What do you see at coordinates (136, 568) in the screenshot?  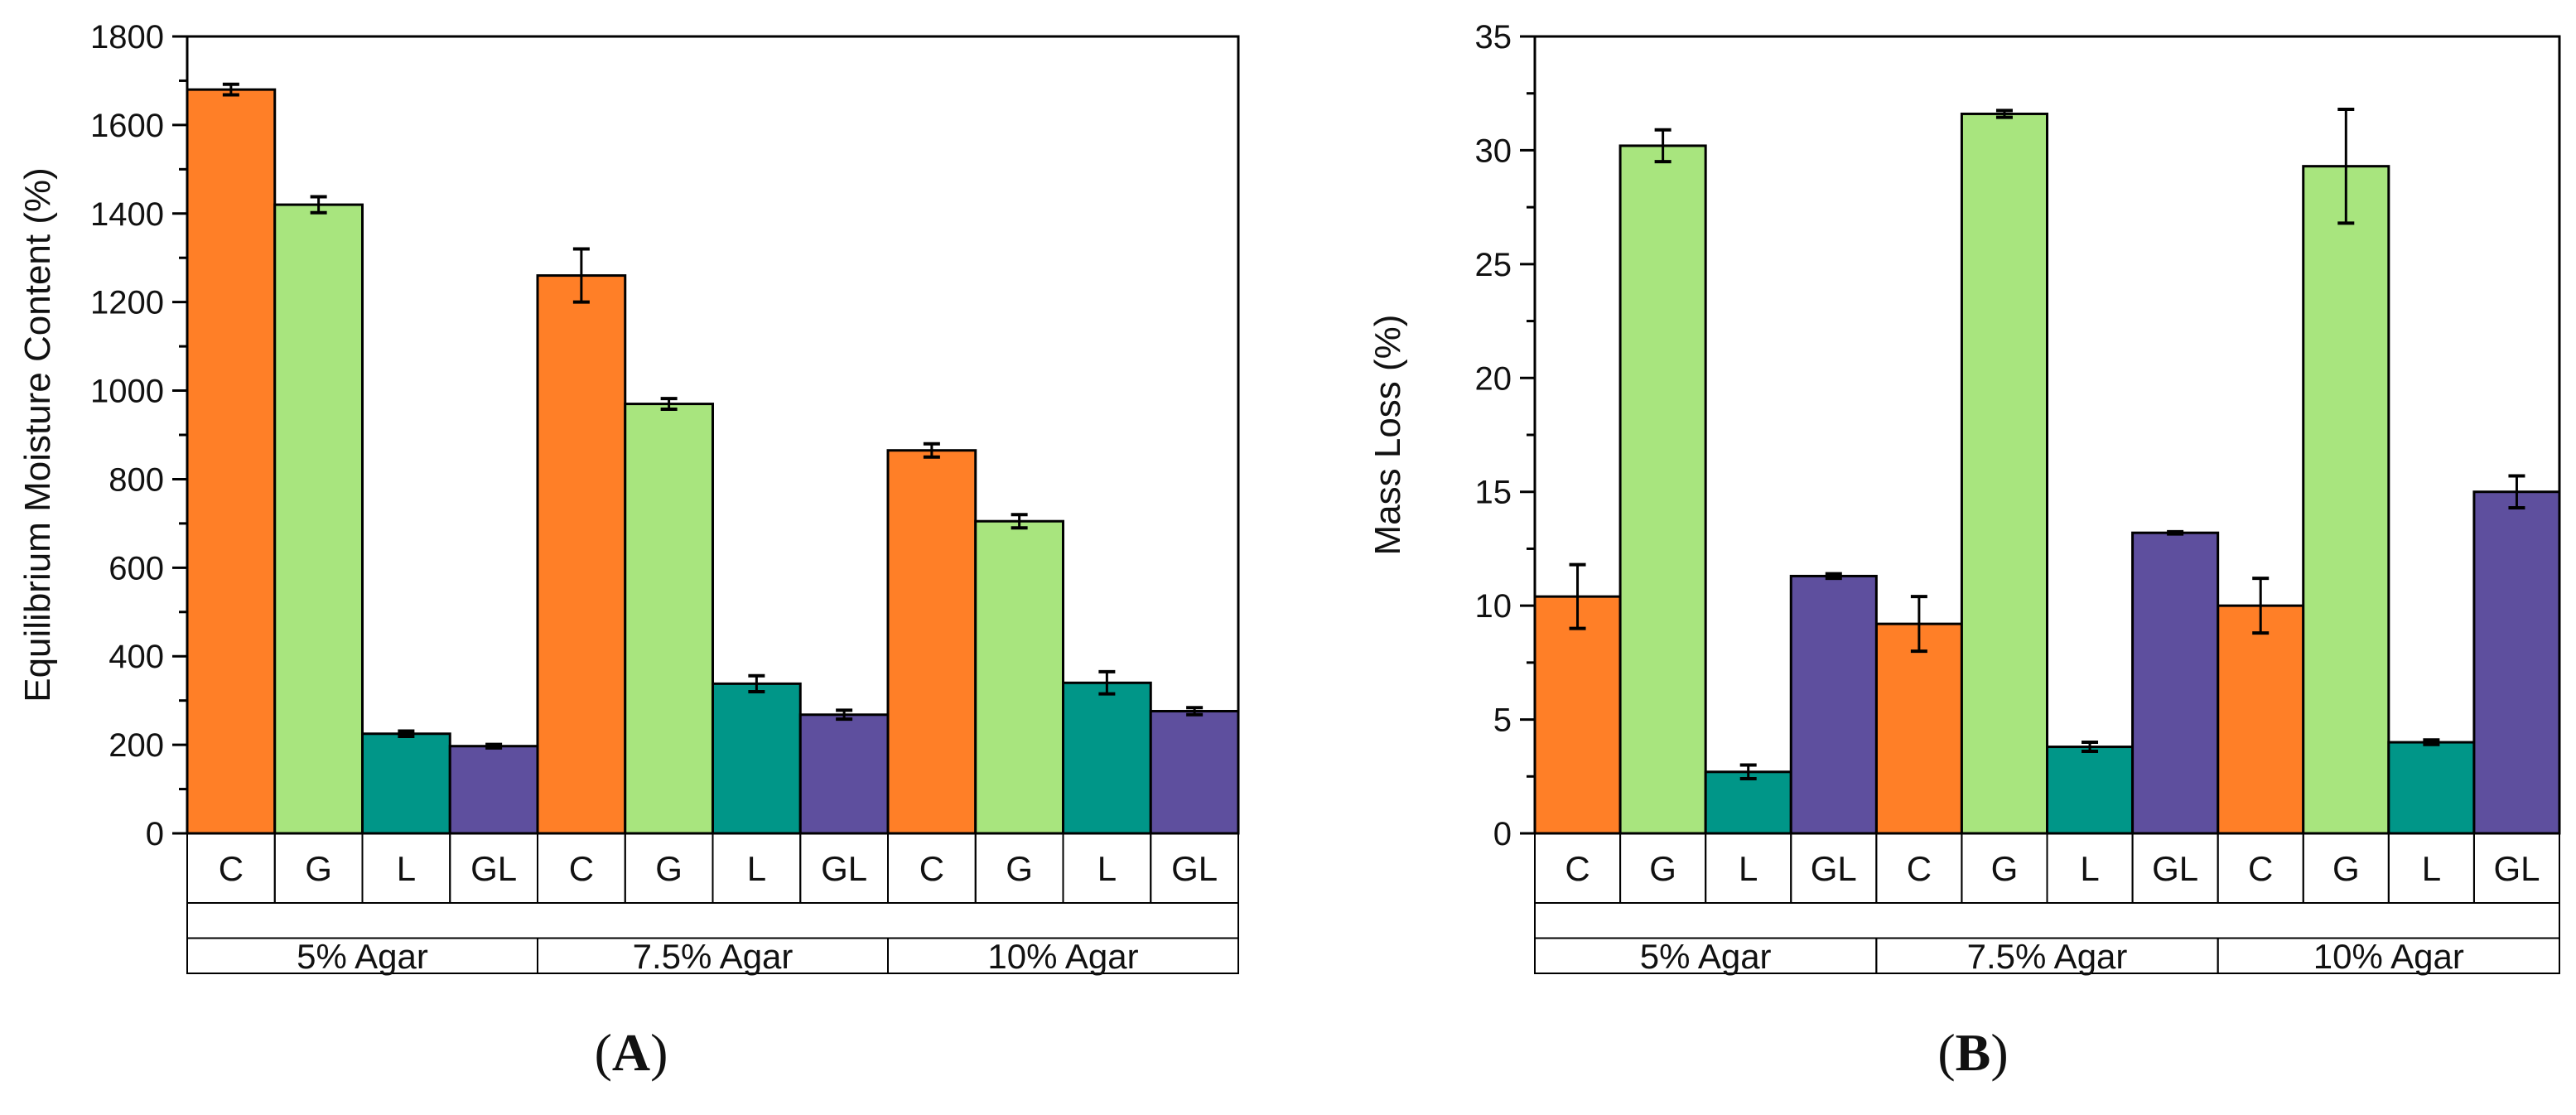 I see `y-tick-label: 600` at bounding box center [136, 568].